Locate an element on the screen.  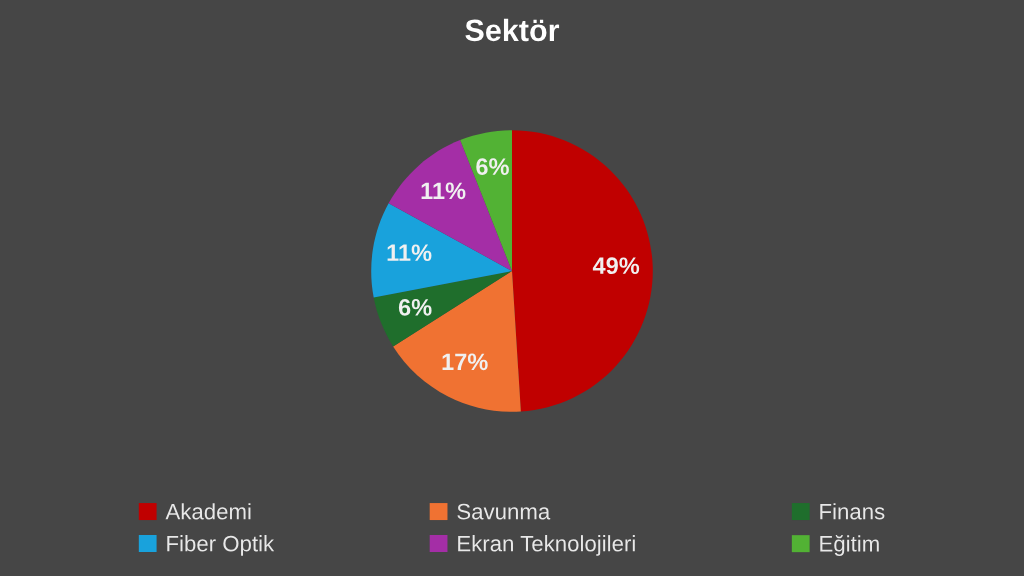
data-label: 17% is located at coordinates (465, 362).